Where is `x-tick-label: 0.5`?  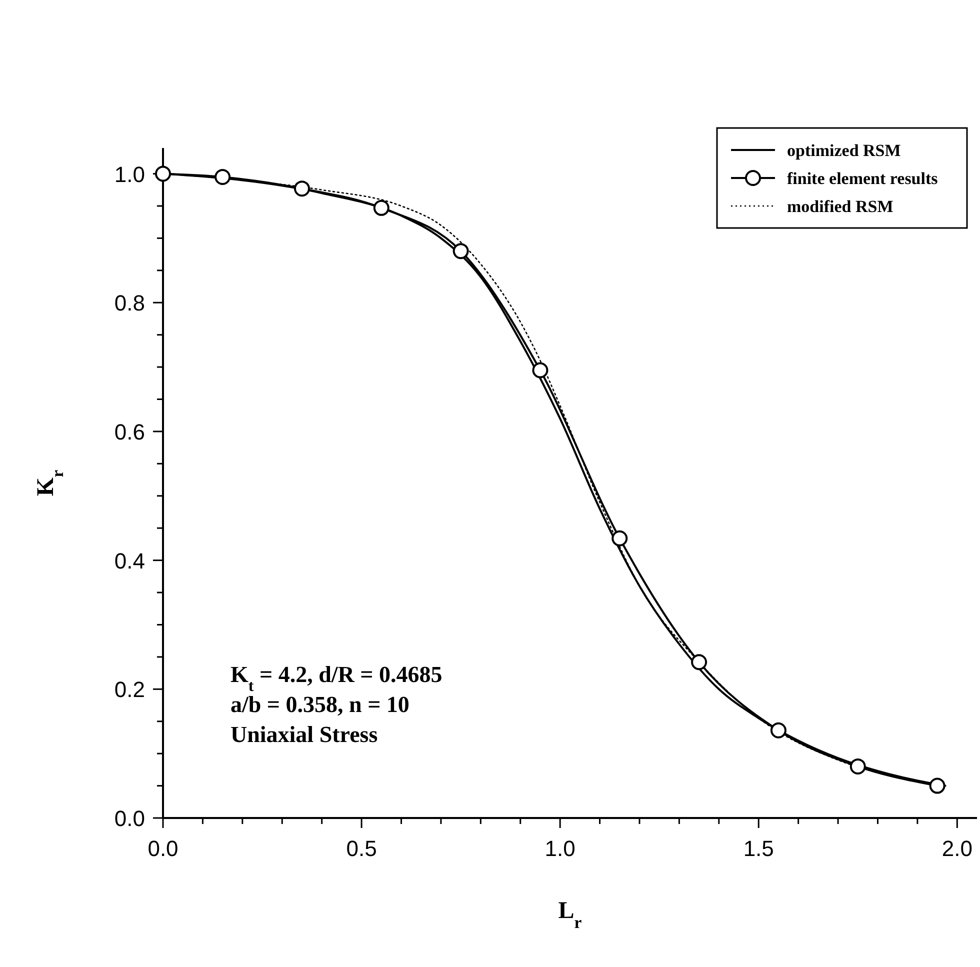 x-tick-label: 0.5 is located at coordinates (361, 848).